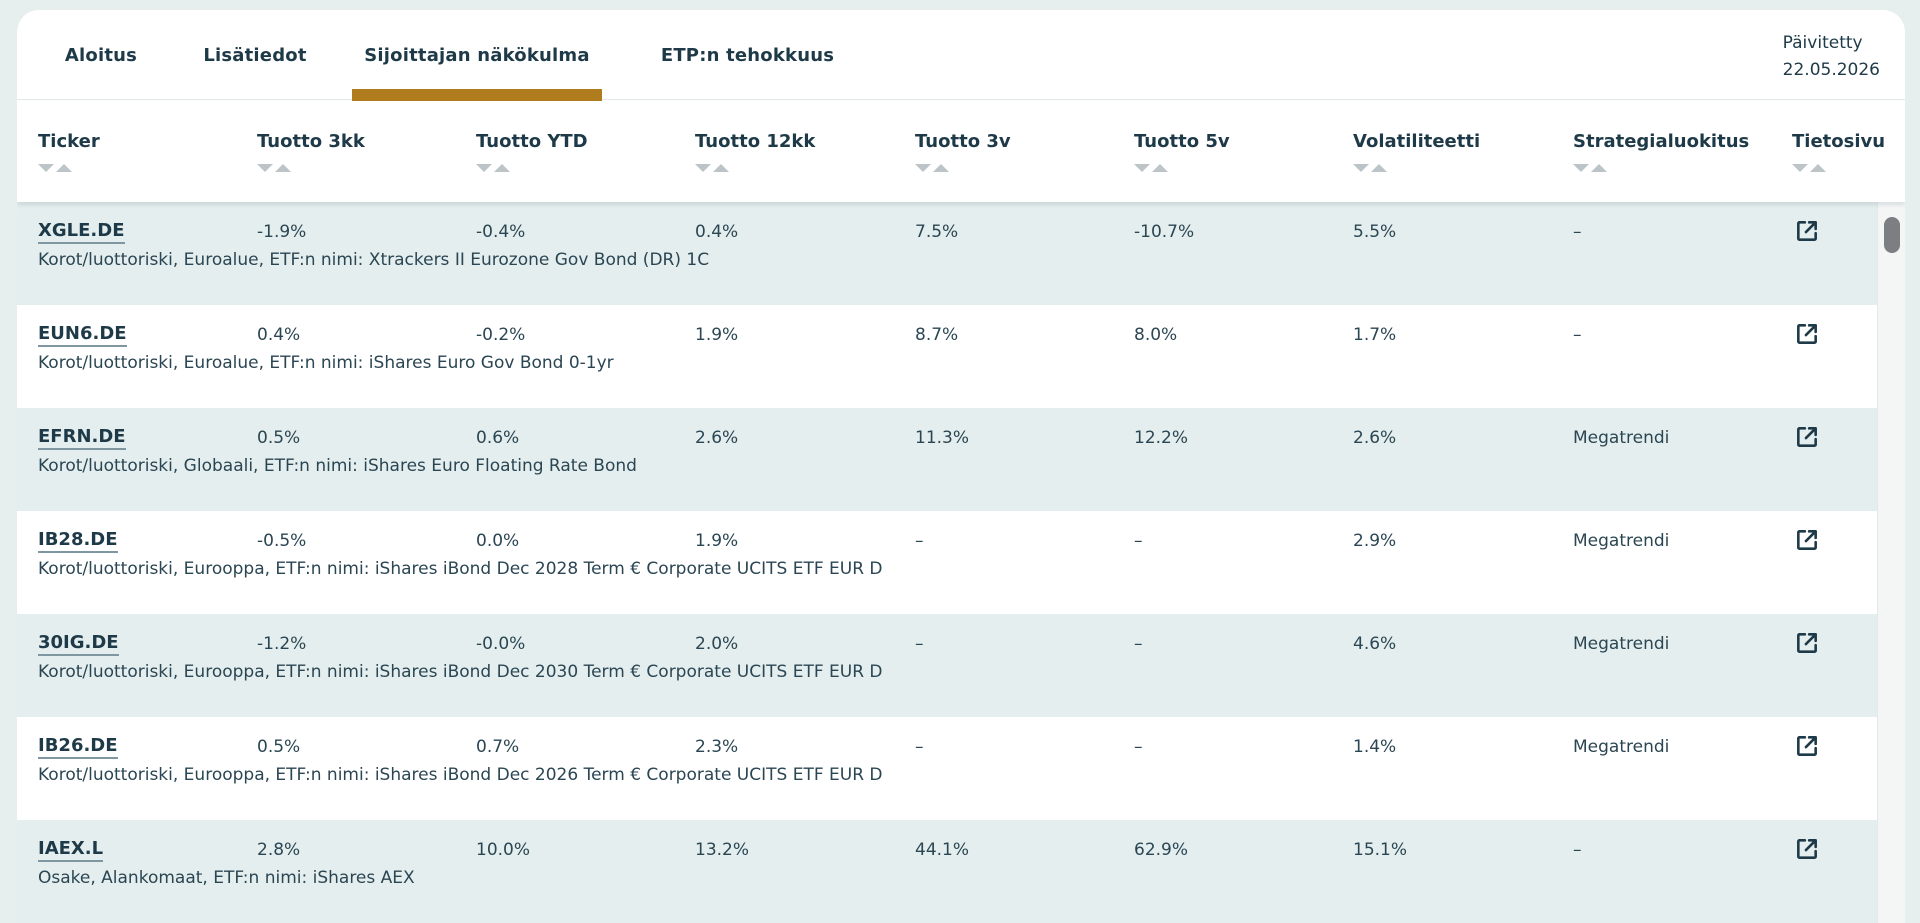 The height and width of the screenshot is (923, 1920). I want to click on ticker-link: IB28.DE, so click(78, 541).